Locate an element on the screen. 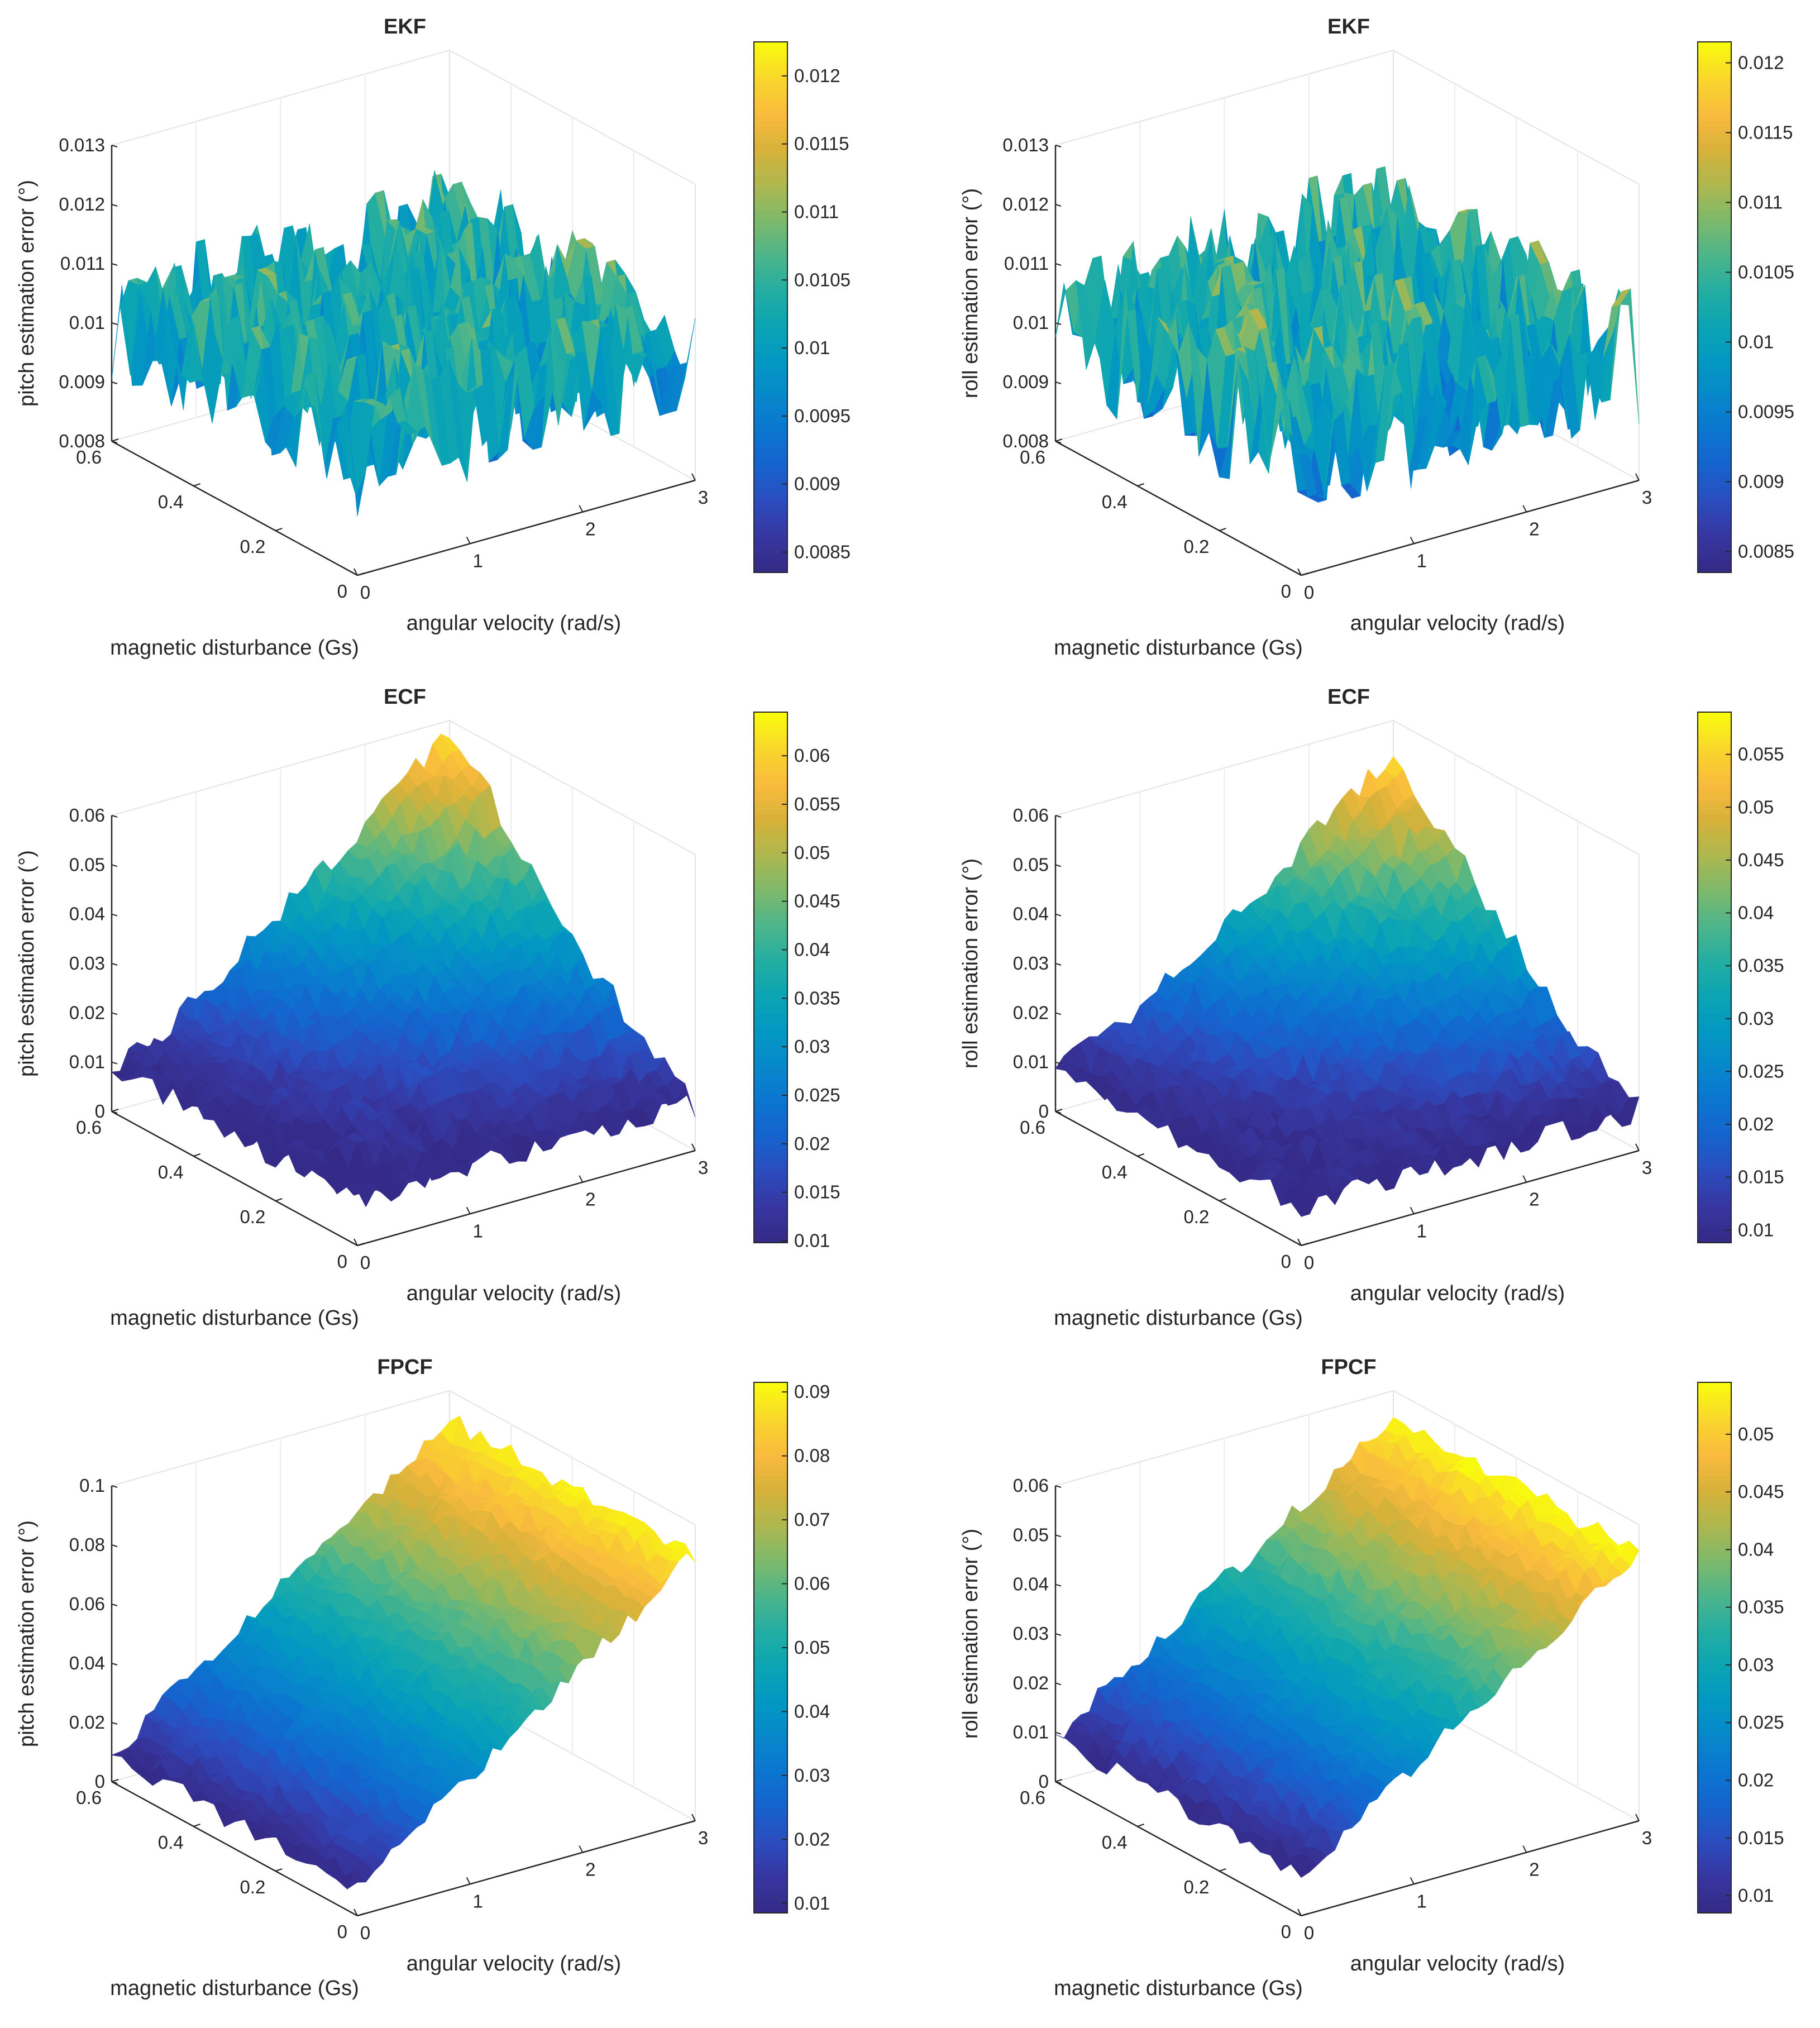  x-tick-label: 3 is located at coordinates (703, 1167).